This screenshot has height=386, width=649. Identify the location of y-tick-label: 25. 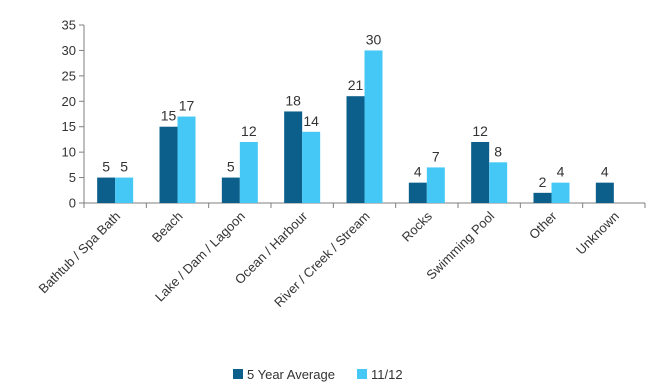
(69, 75).